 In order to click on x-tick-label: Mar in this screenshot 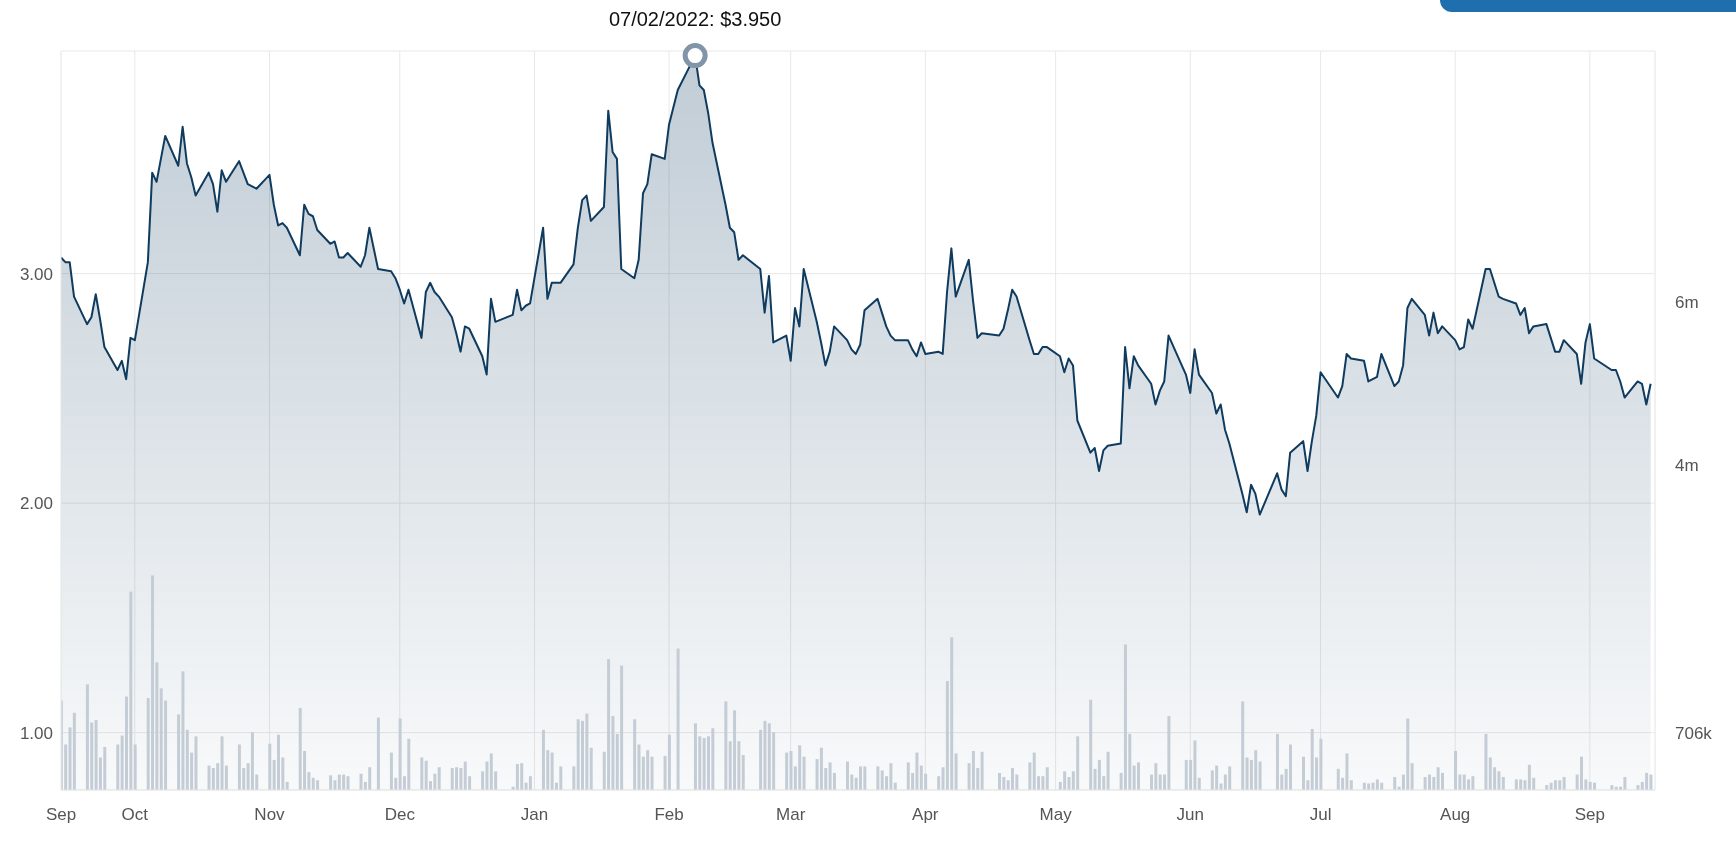, I will do `click(791, 815)`.